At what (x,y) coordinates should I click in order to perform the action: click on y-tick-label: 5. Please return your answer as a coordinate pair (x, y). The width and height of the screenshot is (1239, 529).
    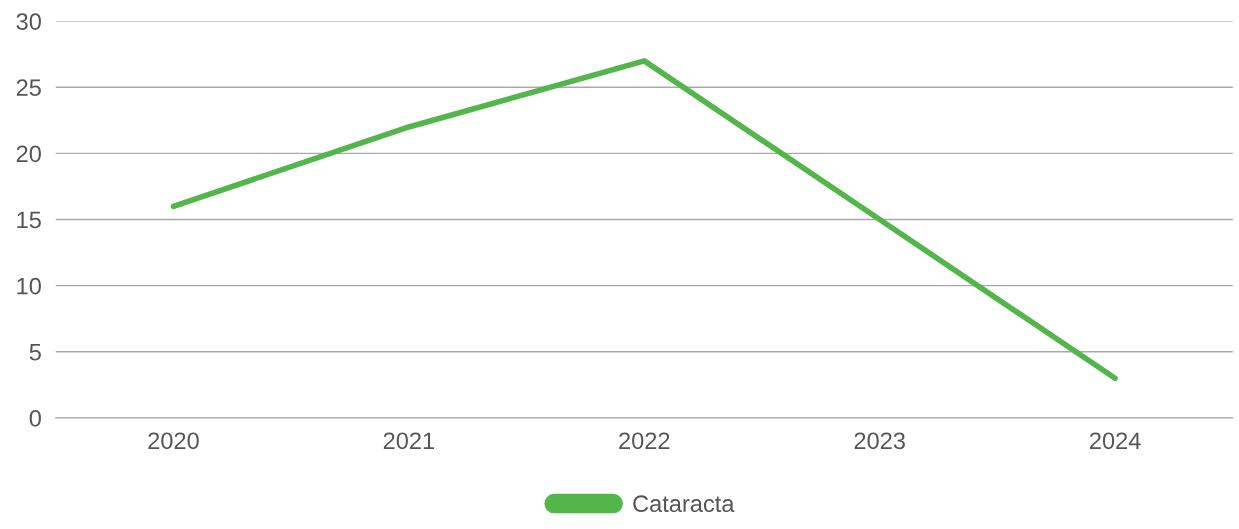
    Looking at the image, I should click on (35, 352).